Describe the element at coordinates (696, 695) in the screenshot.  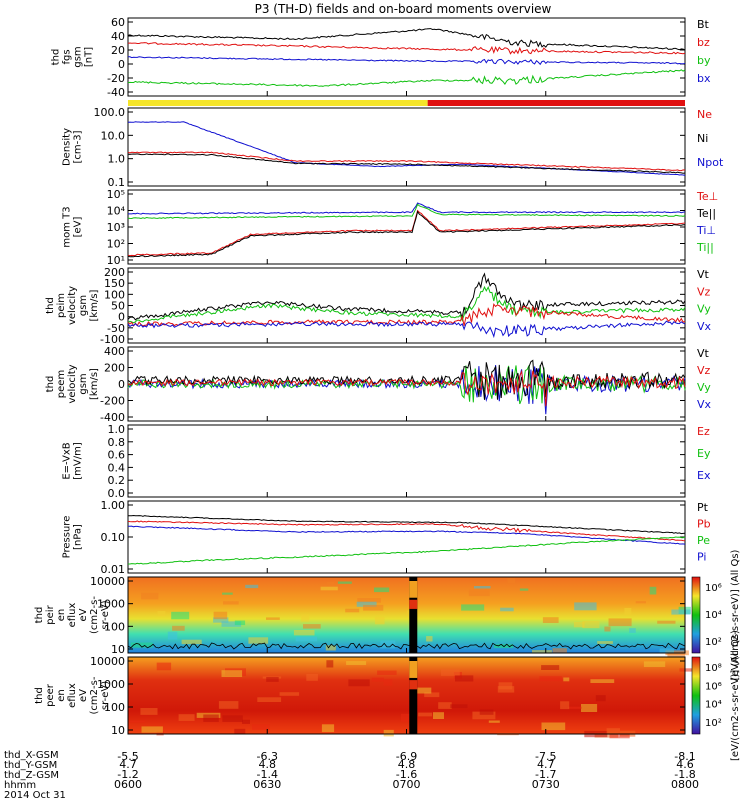
I see `colorbar-strip` at that location.